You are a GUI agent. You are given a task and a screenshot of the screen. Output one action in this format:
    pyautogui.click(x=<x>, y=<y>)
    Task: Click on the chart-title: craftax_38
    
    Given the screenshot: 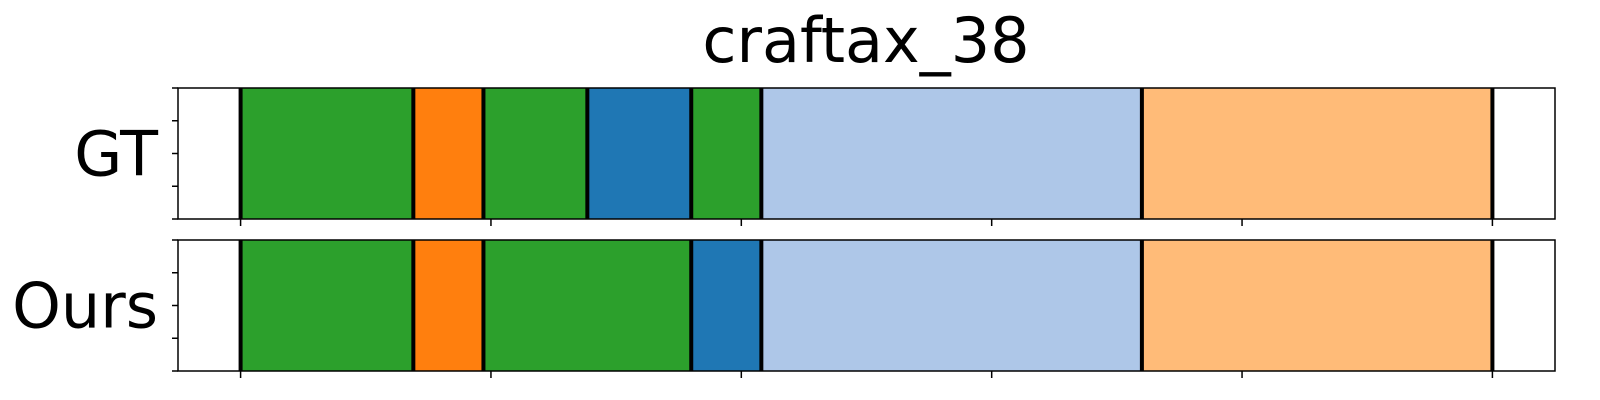 What is the action you would take?
    pyautogui.click(x=865, y=40)
    